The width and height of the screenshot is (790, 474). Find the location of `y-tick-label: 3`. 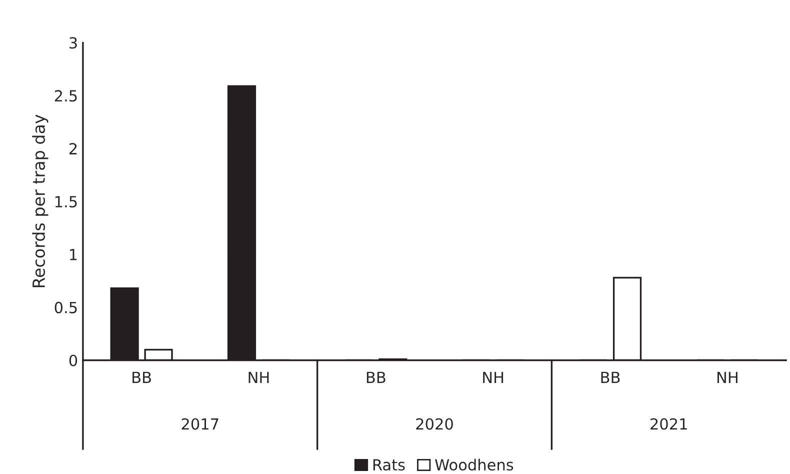

y-tick-label: 3 is located at coordinates (73, 43).